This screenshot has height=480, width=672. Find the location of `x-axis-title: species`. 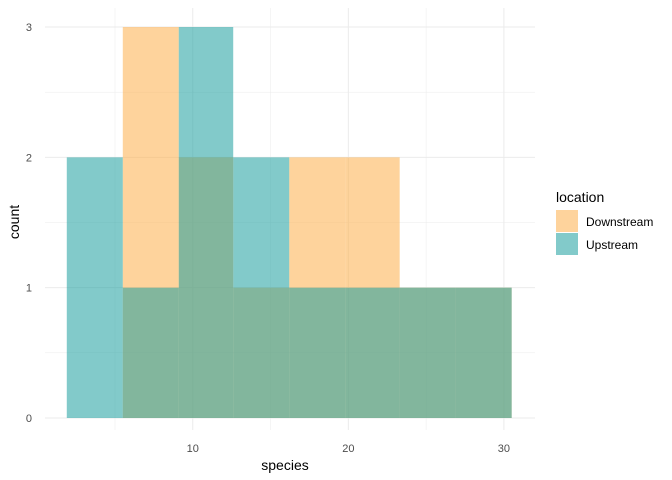

x-axis-title: species is located at coordinates (284, 465).